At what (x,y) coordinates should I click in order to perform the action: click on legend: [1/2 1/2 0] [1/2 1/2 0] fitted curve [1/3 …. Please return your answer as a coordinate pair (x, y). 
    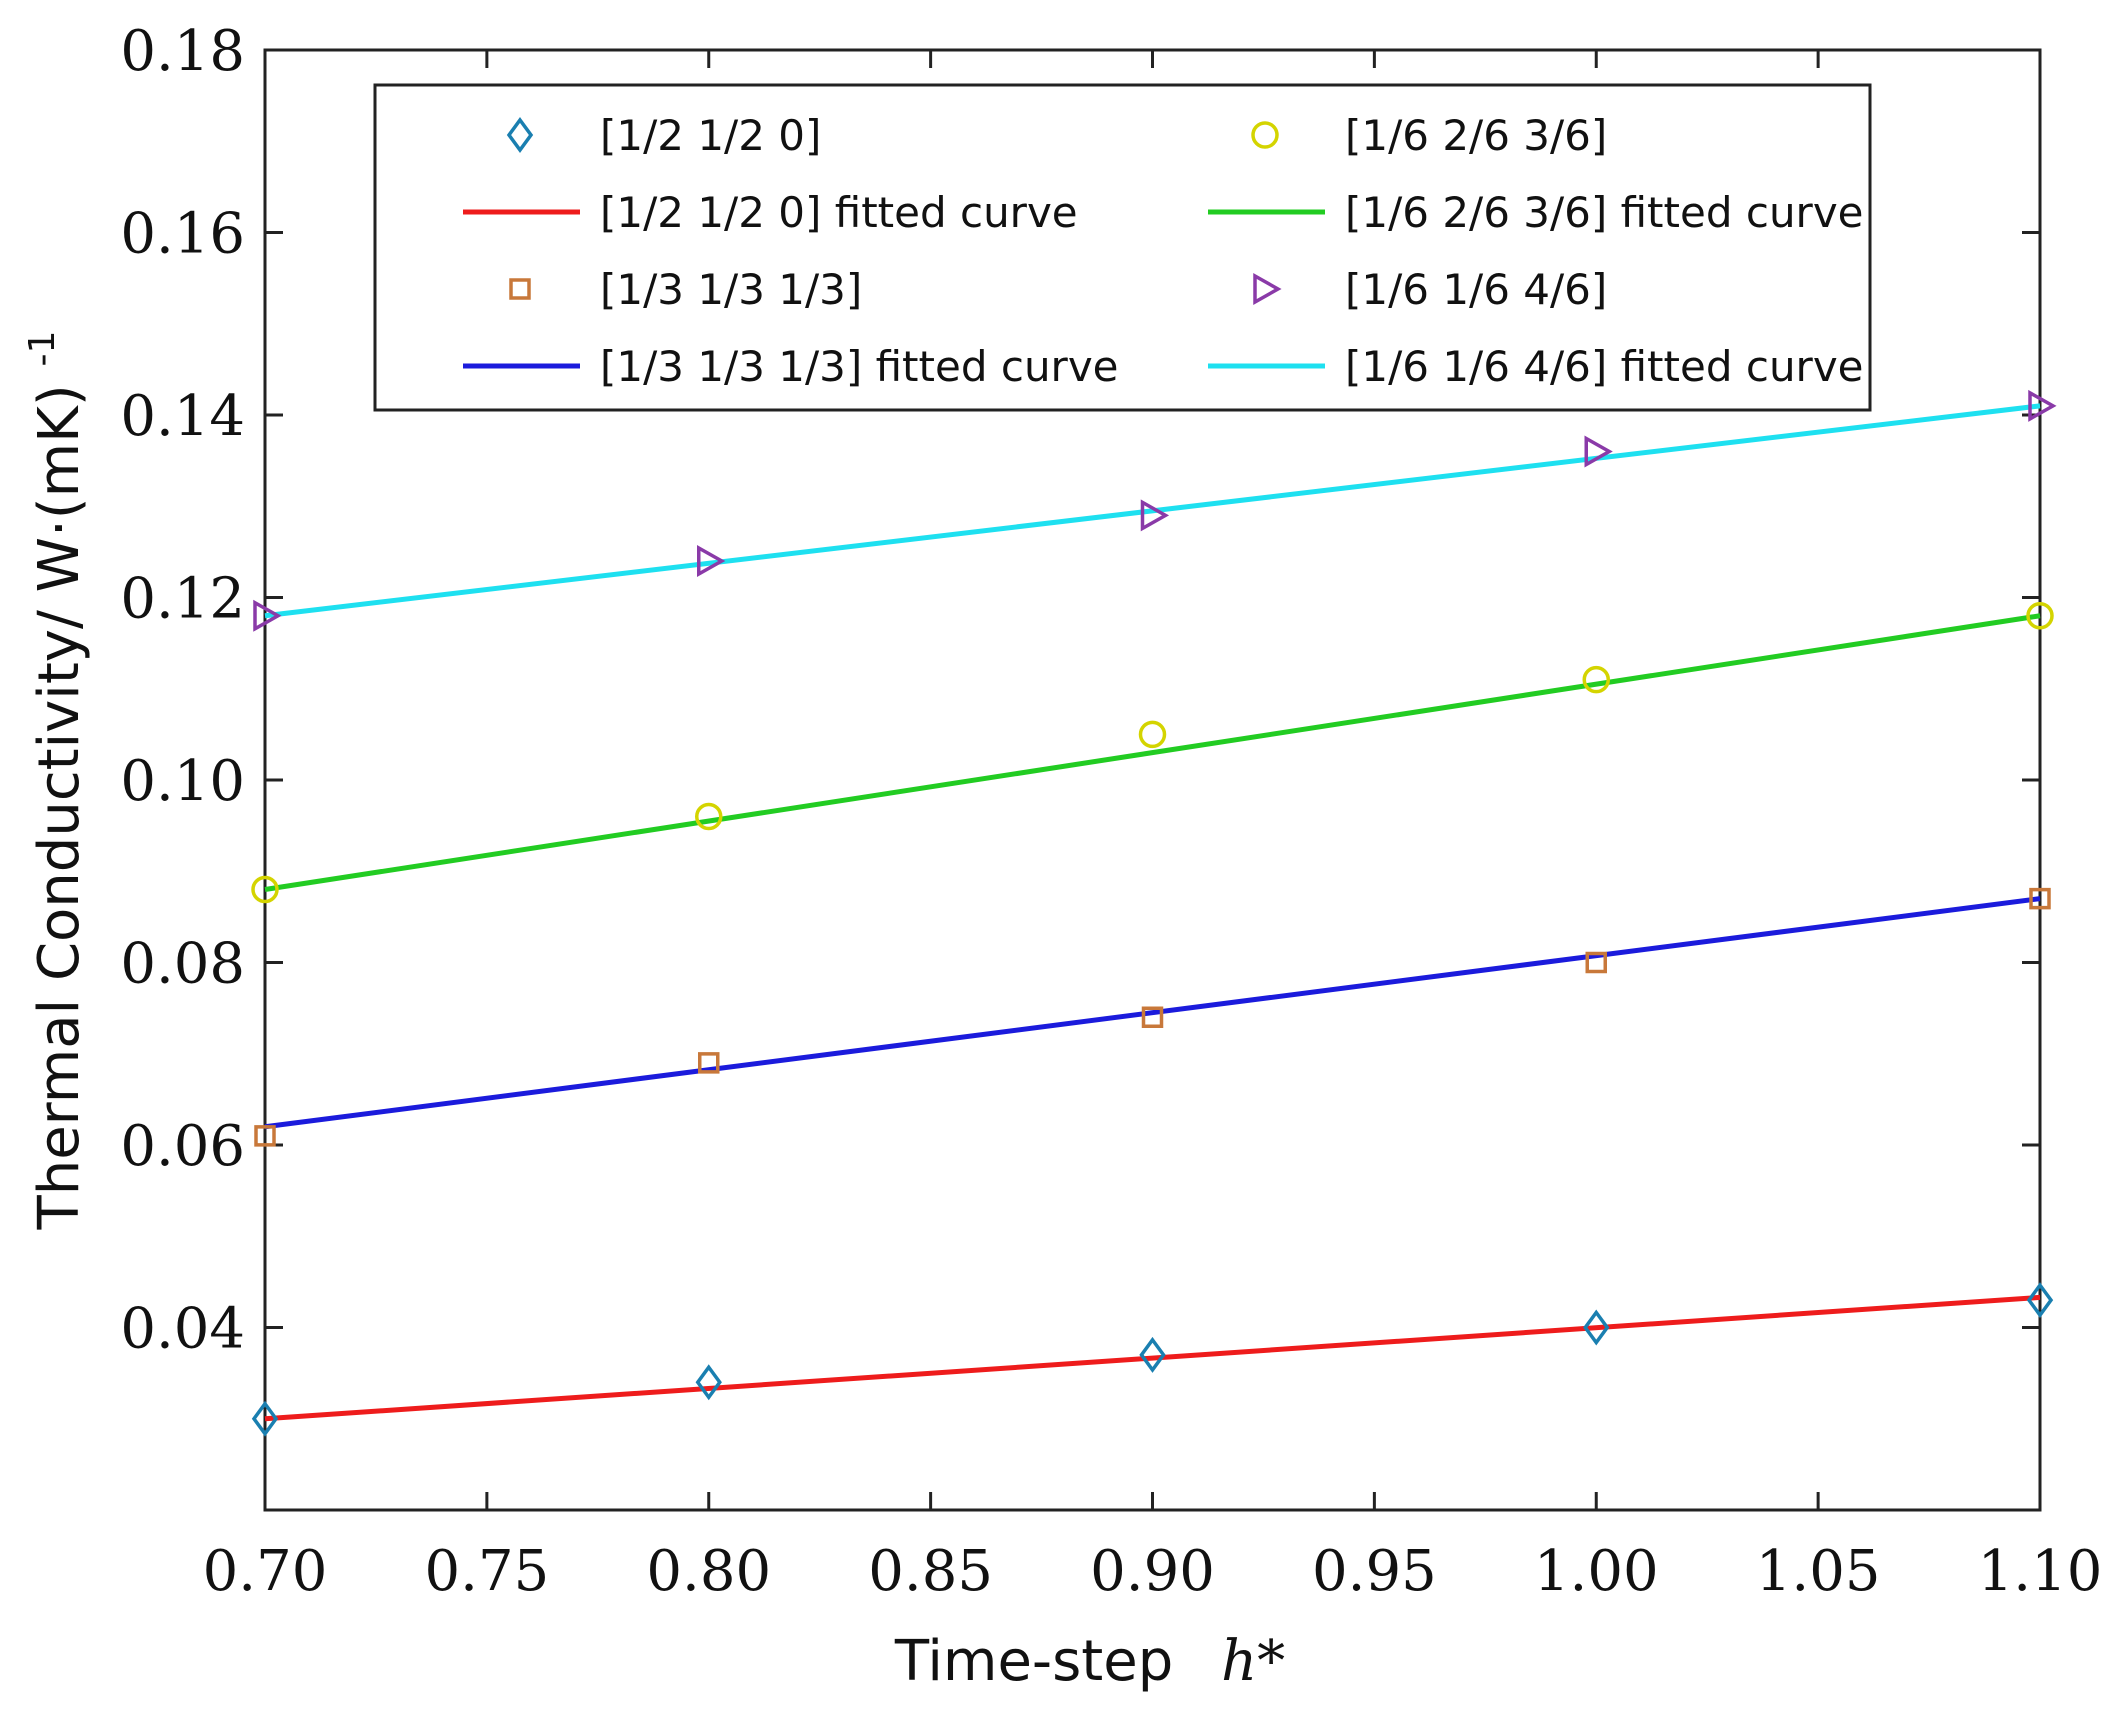
    Looking at the image, I should click on (1122, 247).